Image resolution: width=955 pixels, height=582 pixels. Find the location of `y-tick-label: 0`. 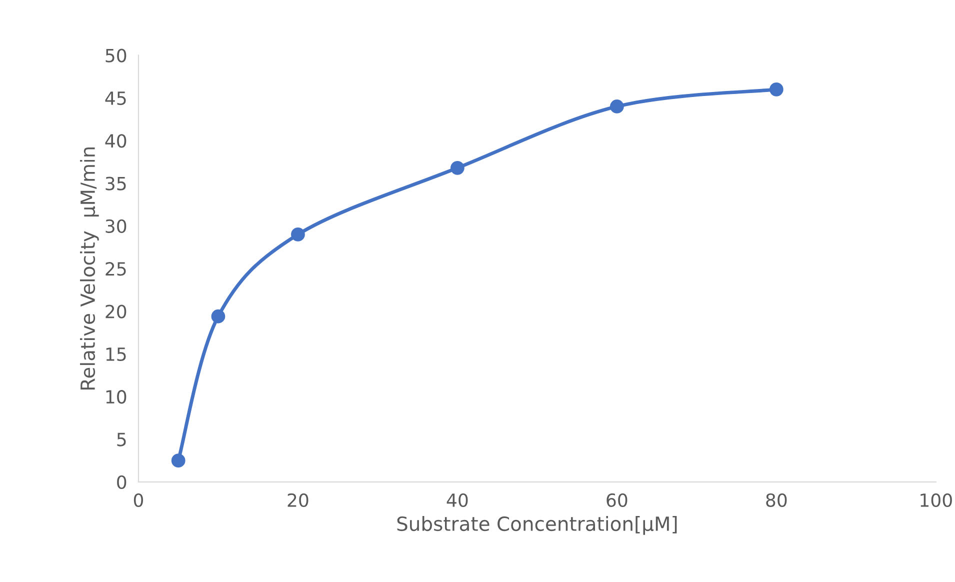

y-tick-label: 0 is located at coordinates (121, 482).